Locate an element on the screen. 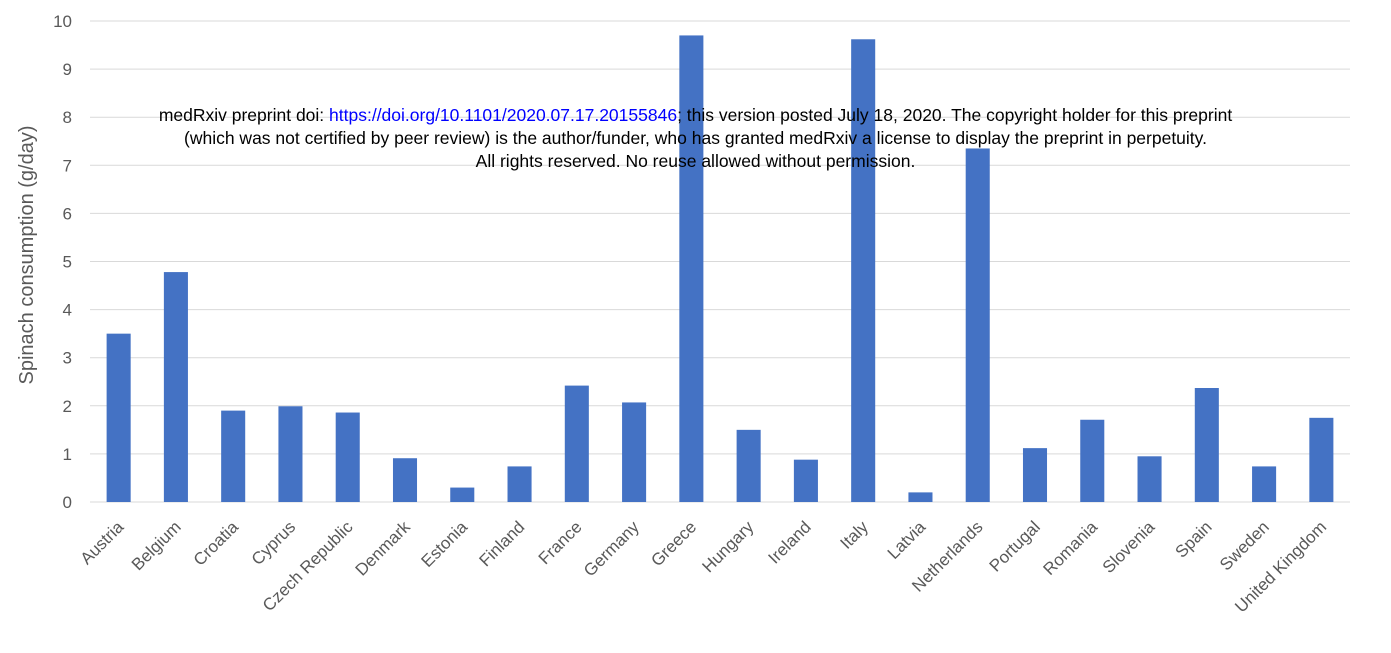  x-tick-label: Sweden is located at coordinates (1244, 545).